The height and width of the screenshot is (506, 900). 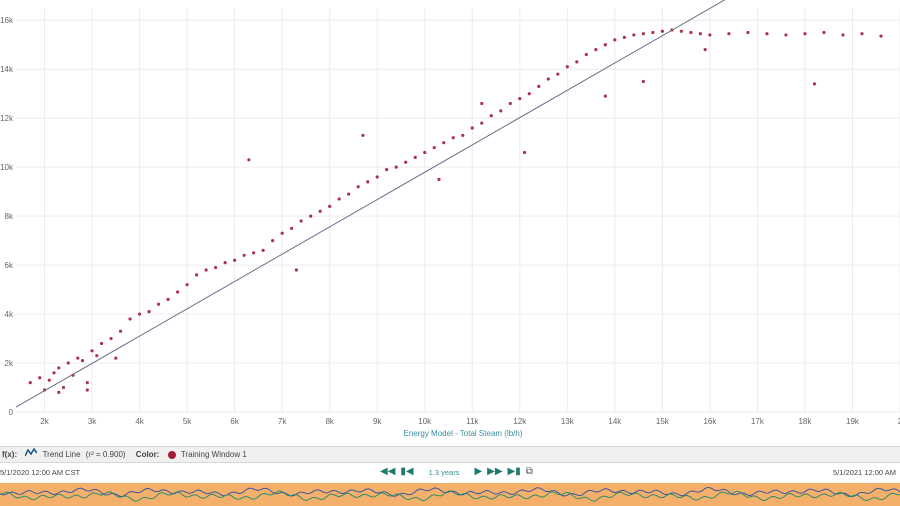 What do you see at coordinates (11, 412) in the screenshot?
I see `y-tick-label: 0` at bounding box center [11, 412].